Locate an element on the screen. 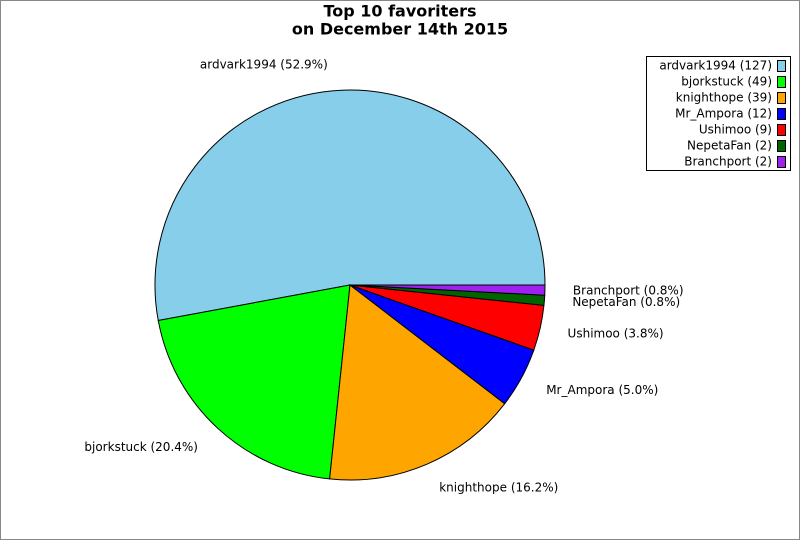 This screenshot has width=800, height=540. slice-label: Branchport (0.8%) is located at coordinates (628, 290).